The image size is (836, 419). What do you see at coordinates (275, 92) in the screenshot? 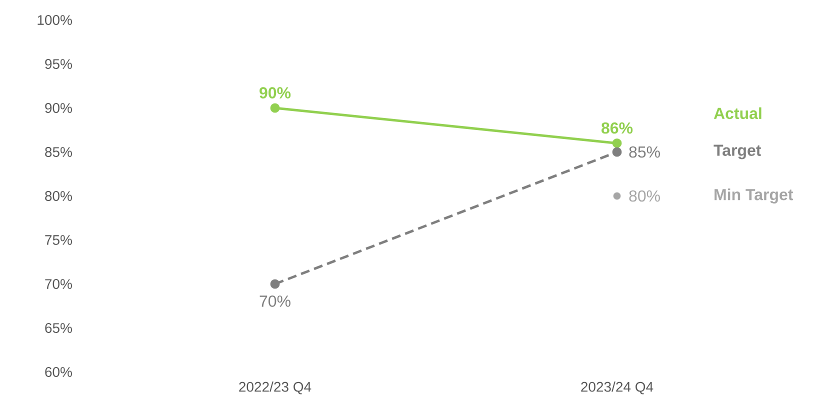
I see `data-label: 90%` at bounding box center [275, 92].